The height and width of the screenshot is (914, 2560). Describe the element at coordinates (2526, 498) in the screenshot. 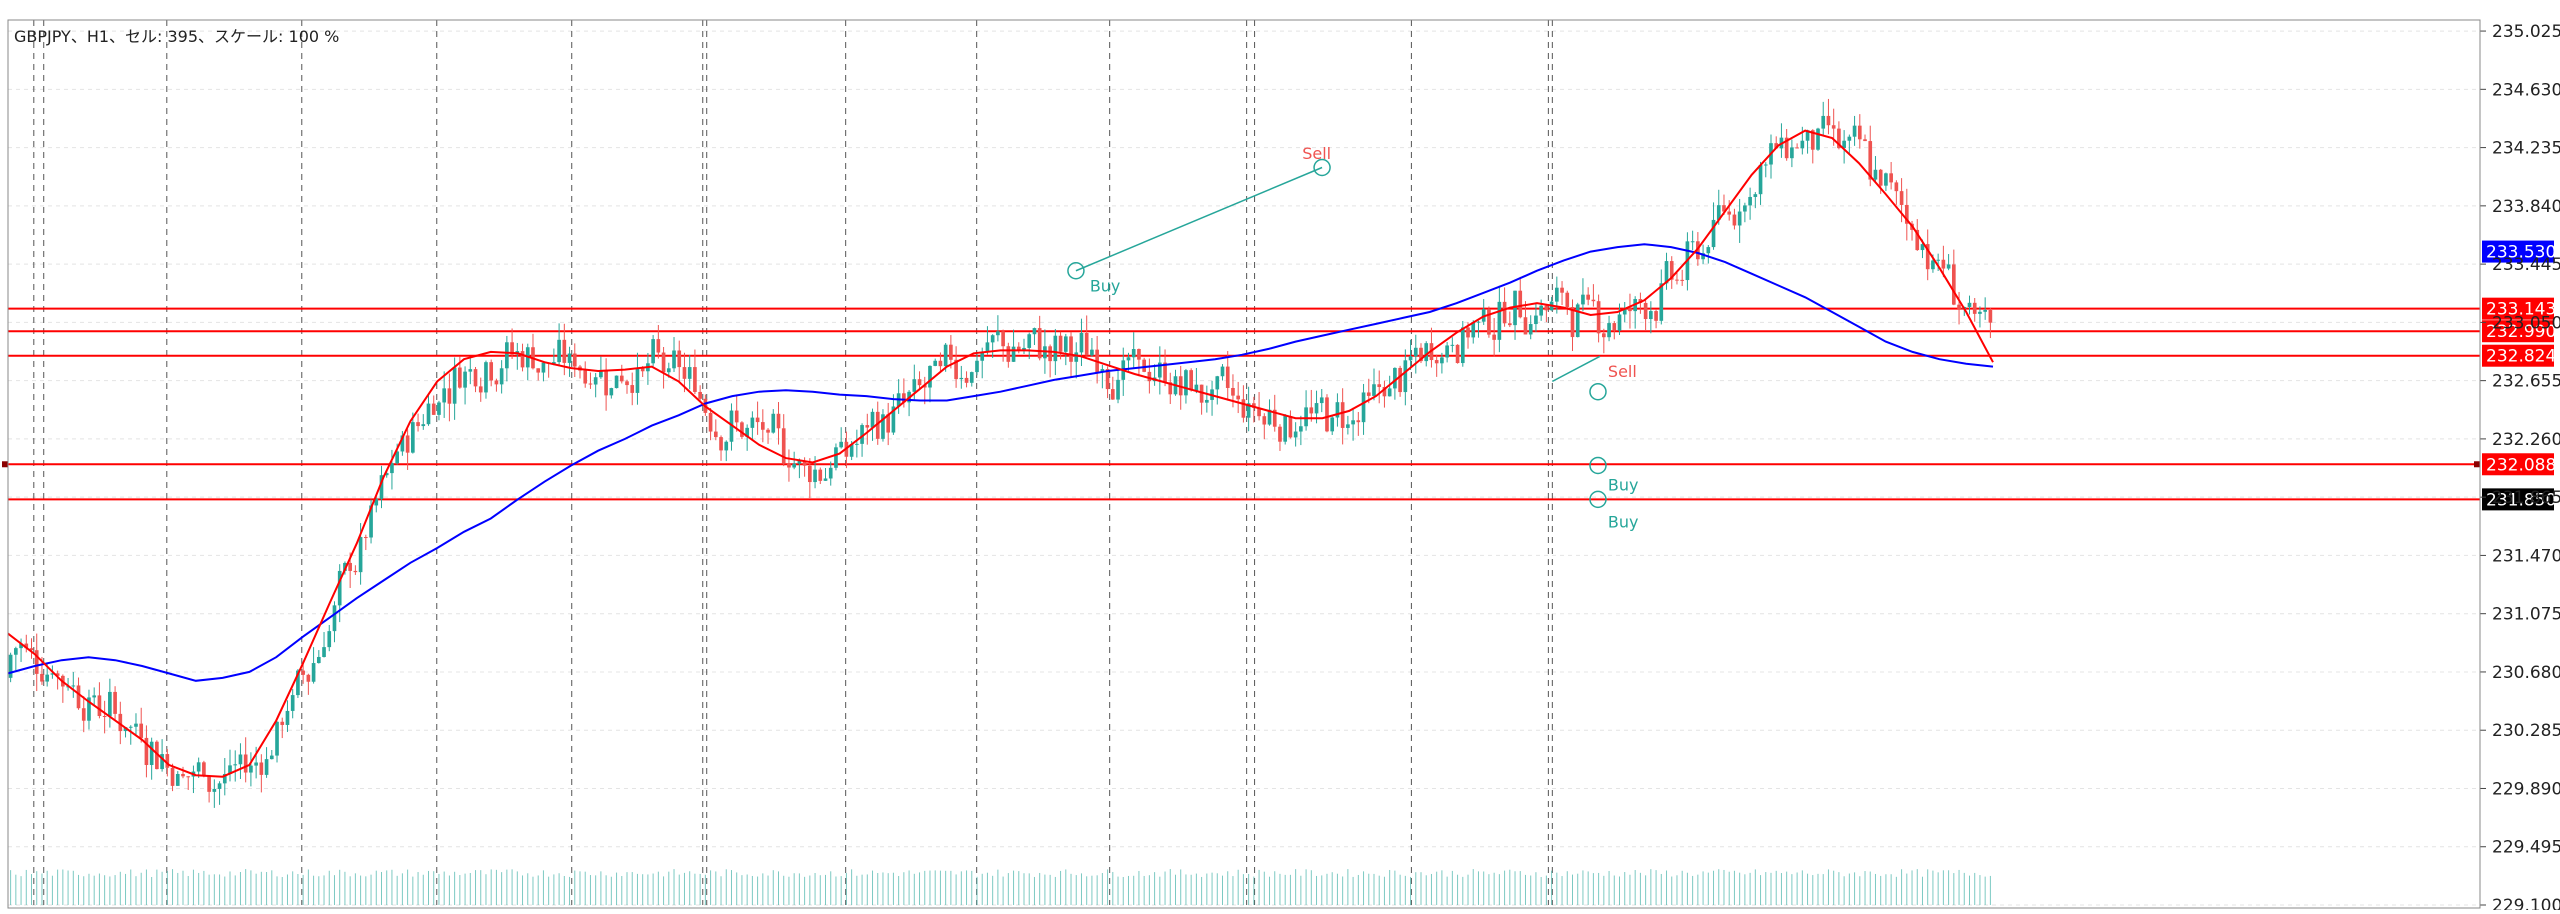

I see `price-tick-label: 231.865` at that location.